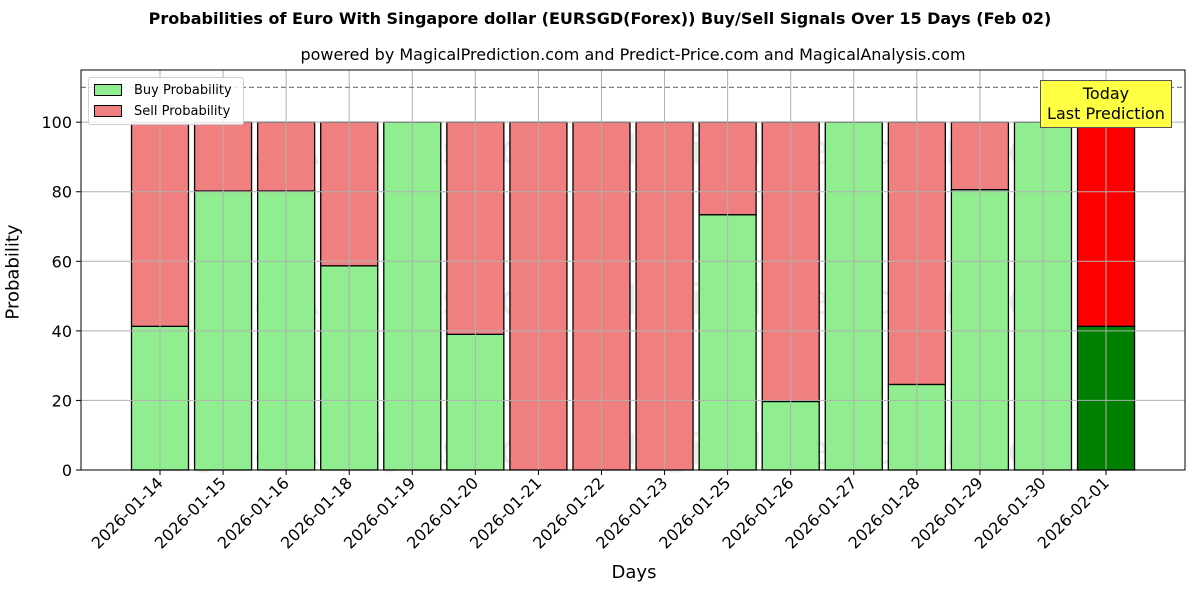  What do you see at coordinates (62, 192) in the screenshot?
I see `y-tick-label: 80` at bounding box center [62, 192].